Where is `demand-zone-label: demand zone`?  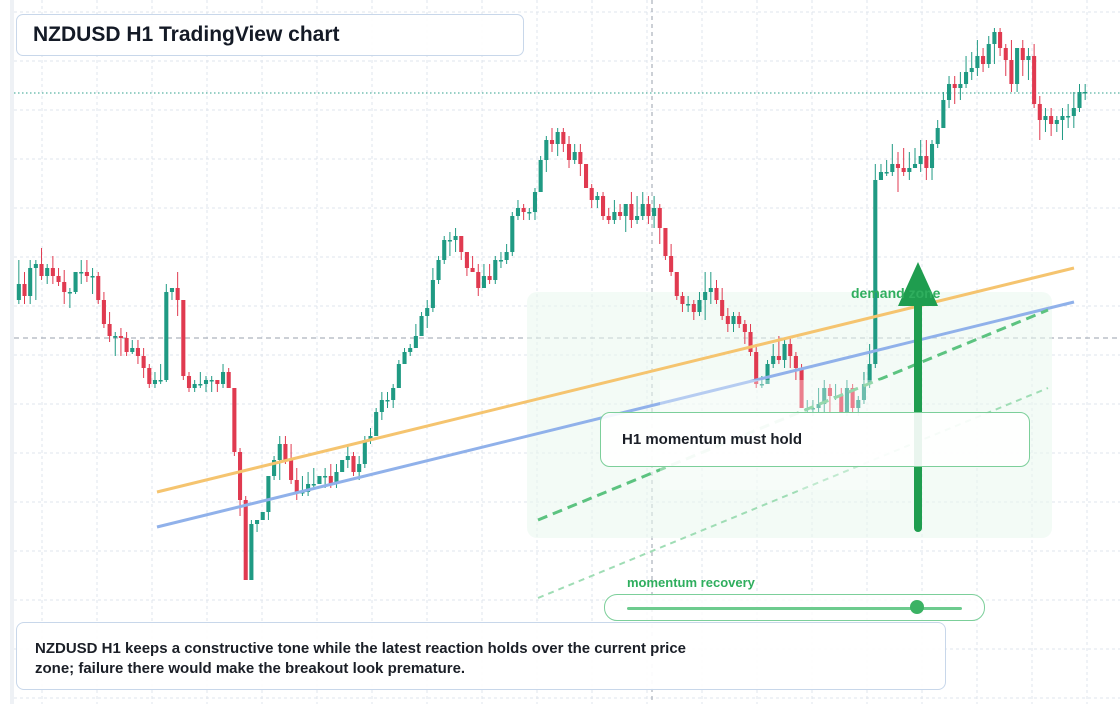
demand-zone-label: demand zone is located at coordinates (896, 293).